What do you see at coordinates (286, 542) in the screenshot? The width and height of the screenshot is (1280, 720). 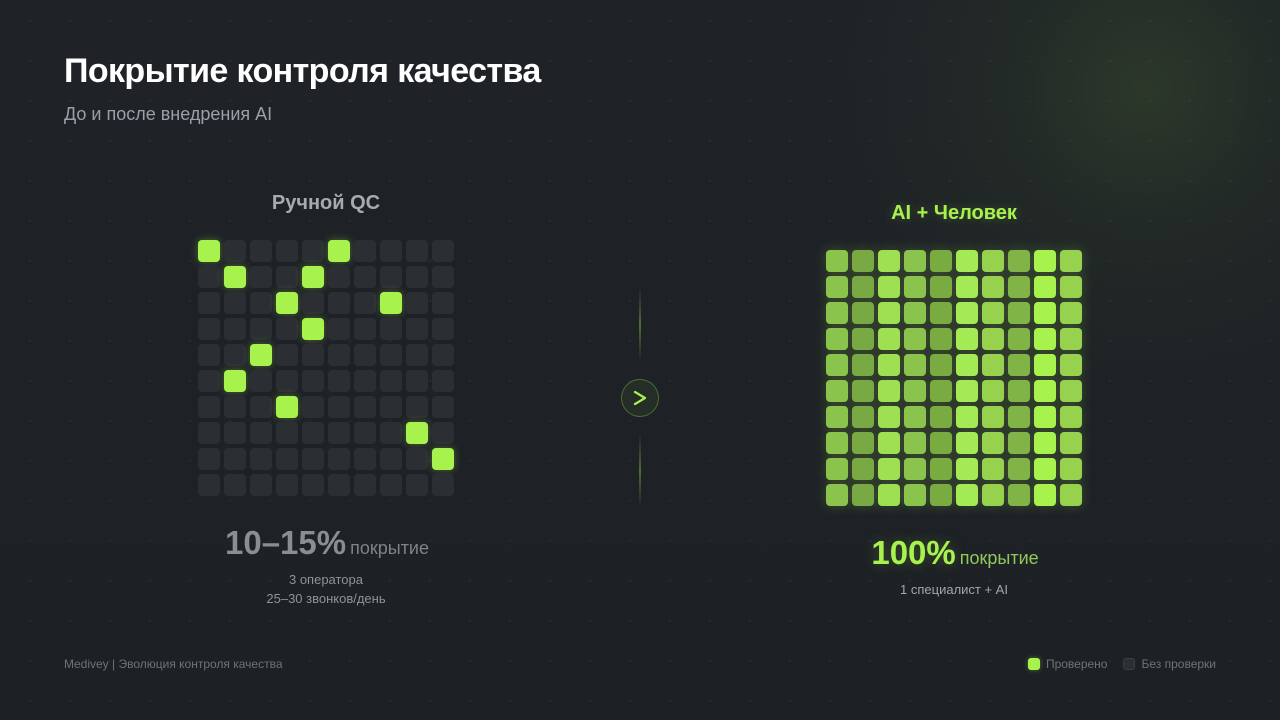 I see `manual-qc-coverage-value: 10–15%` at bounding box center [286, 542].